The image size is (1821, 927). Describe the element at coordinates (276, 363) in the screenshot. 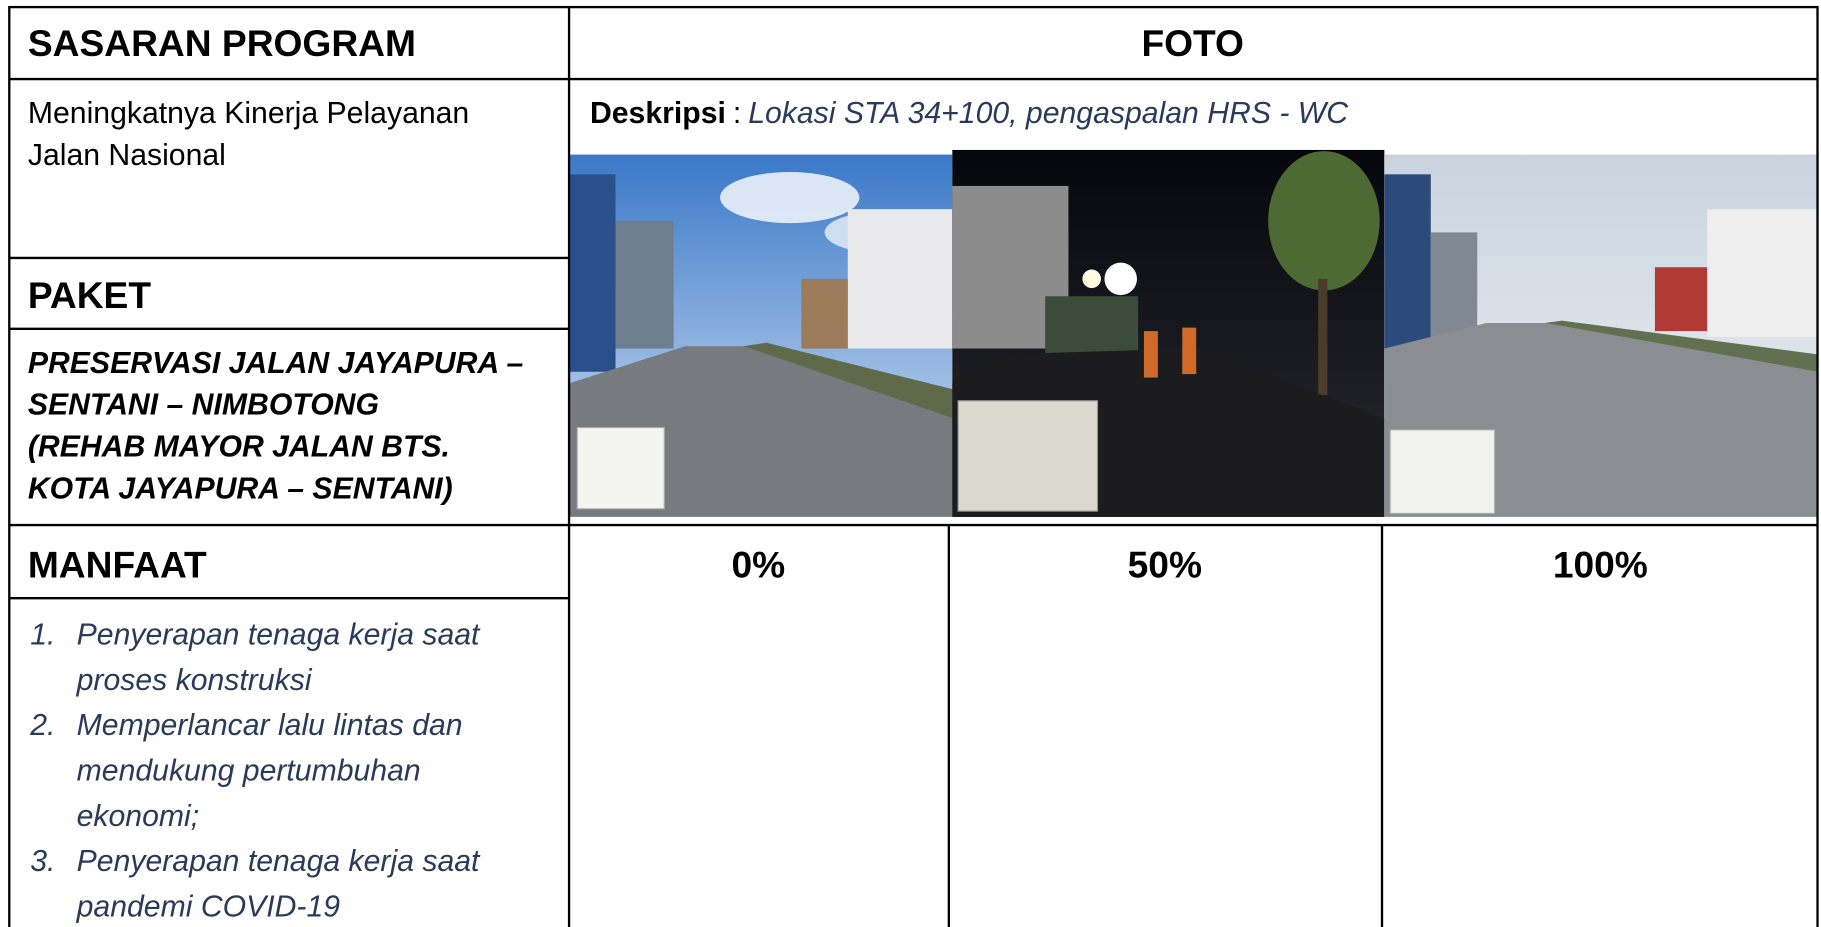

I see `paket-line: PRESERVASI JALAN JAYAPURA –` at that location.